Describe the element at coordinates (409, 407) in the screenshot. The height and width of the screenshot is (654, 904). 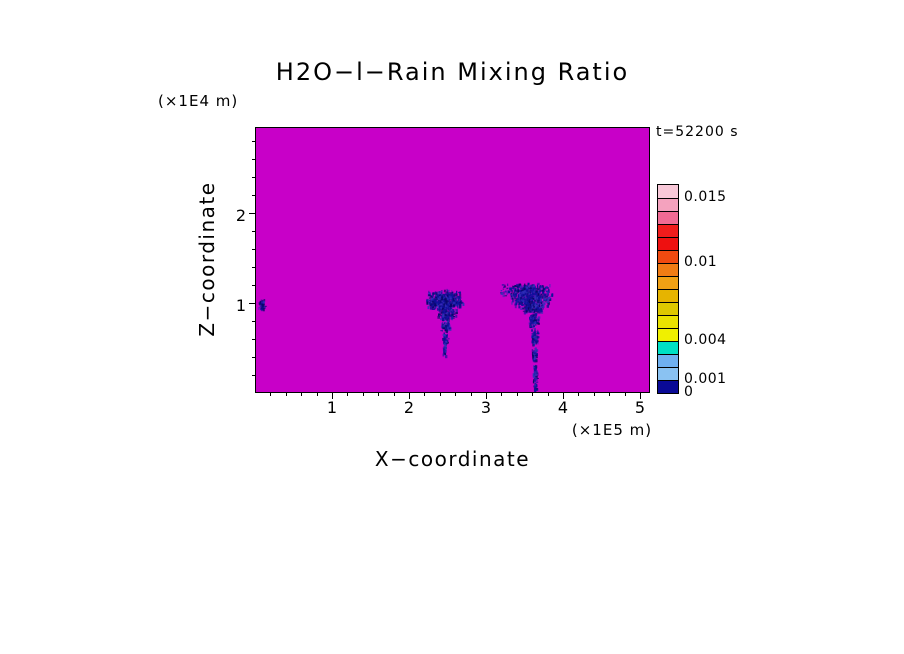
I see `x-tick-label-2: 2` at that location.